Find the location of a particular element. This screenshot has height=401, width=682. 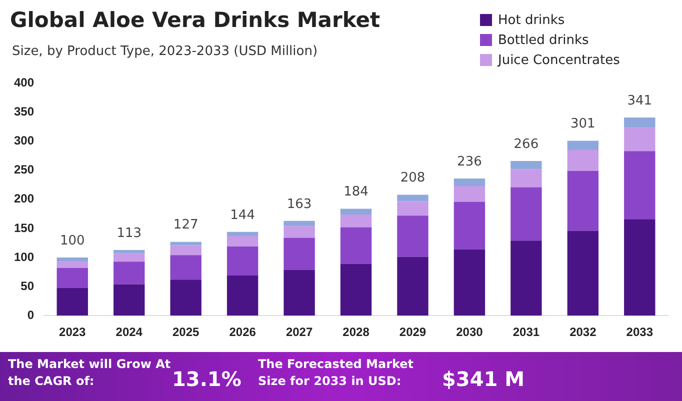

total-label: 113 is located at coordinates (129, 233).